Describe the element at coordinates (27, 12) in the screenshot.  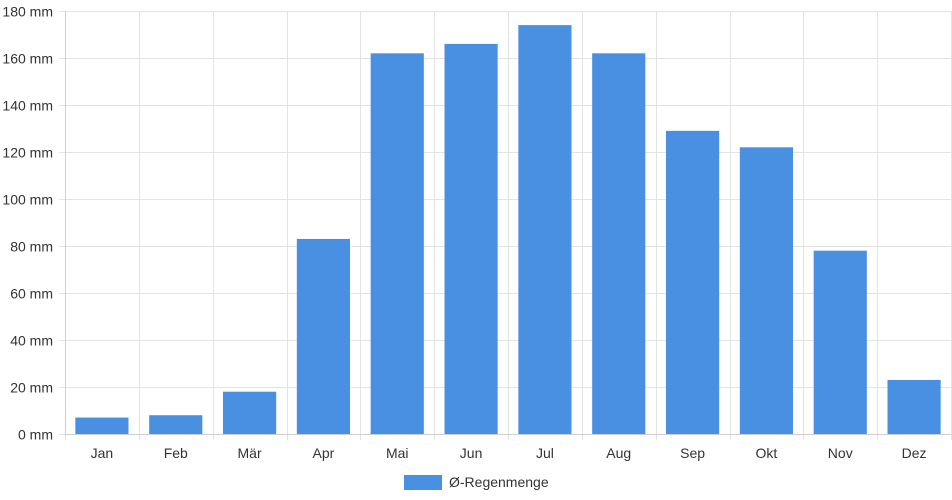
I see `y-tick-label: 180 mm` at that location.